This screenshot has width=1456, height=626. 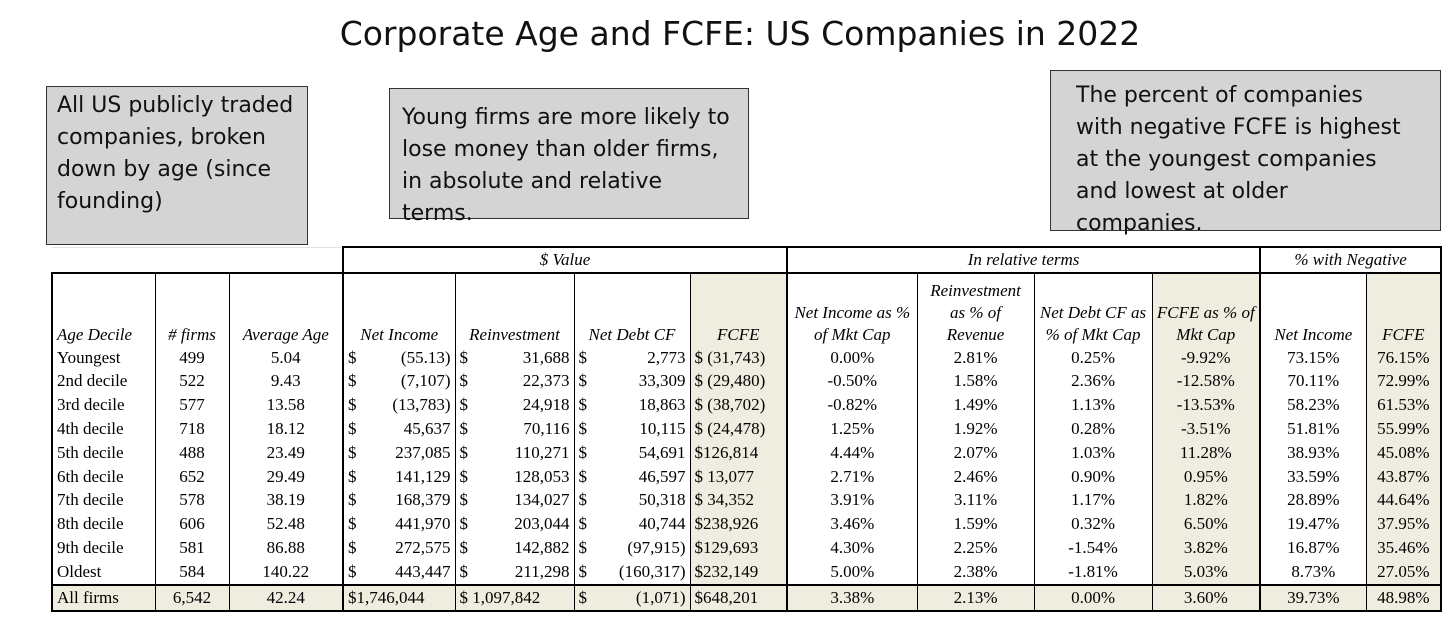 What do you see at coordinates (1207, 572) in the screenshot?
I see `cell-fcfe-pct: 5.03%` at bounding box center [1207, 572].